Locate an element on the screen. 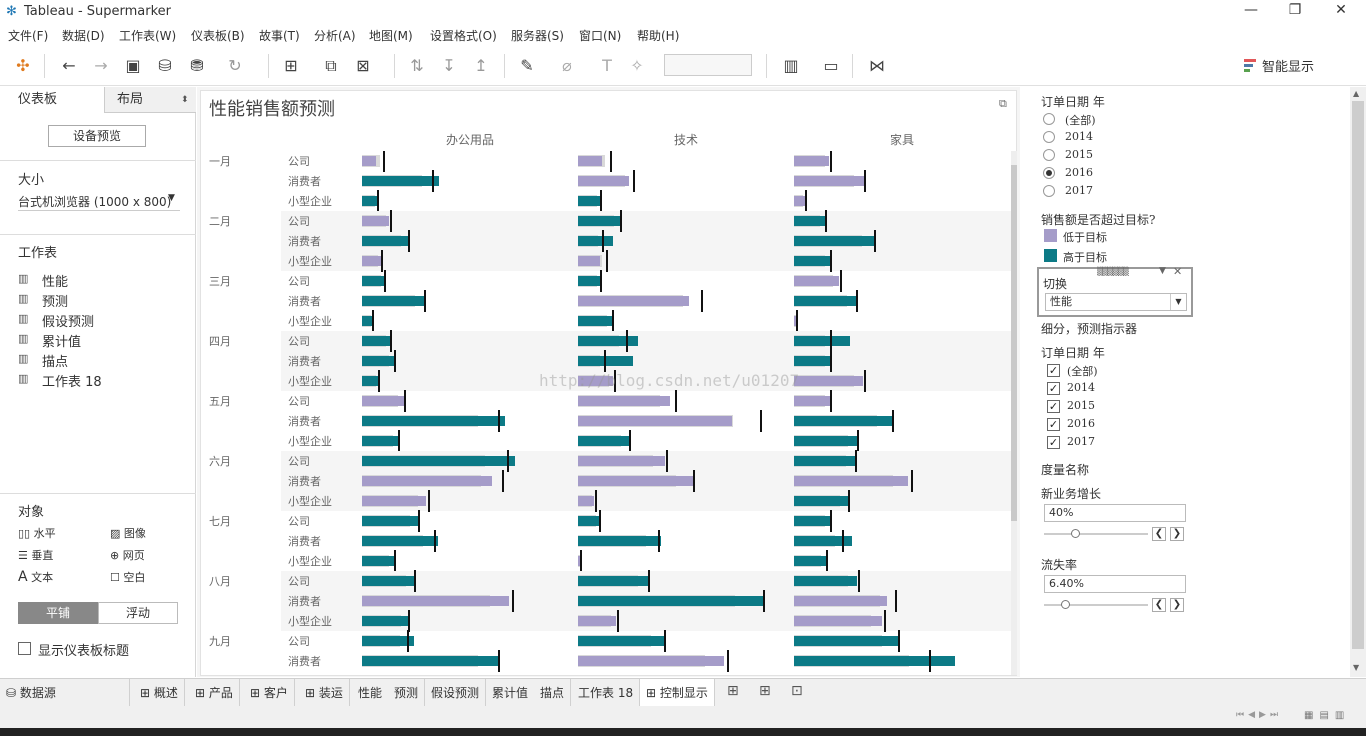 This screenshot has height=736, width=1366. sheet-item-cumulative: ▥ 累计值 is located at coordinates (103, 341).